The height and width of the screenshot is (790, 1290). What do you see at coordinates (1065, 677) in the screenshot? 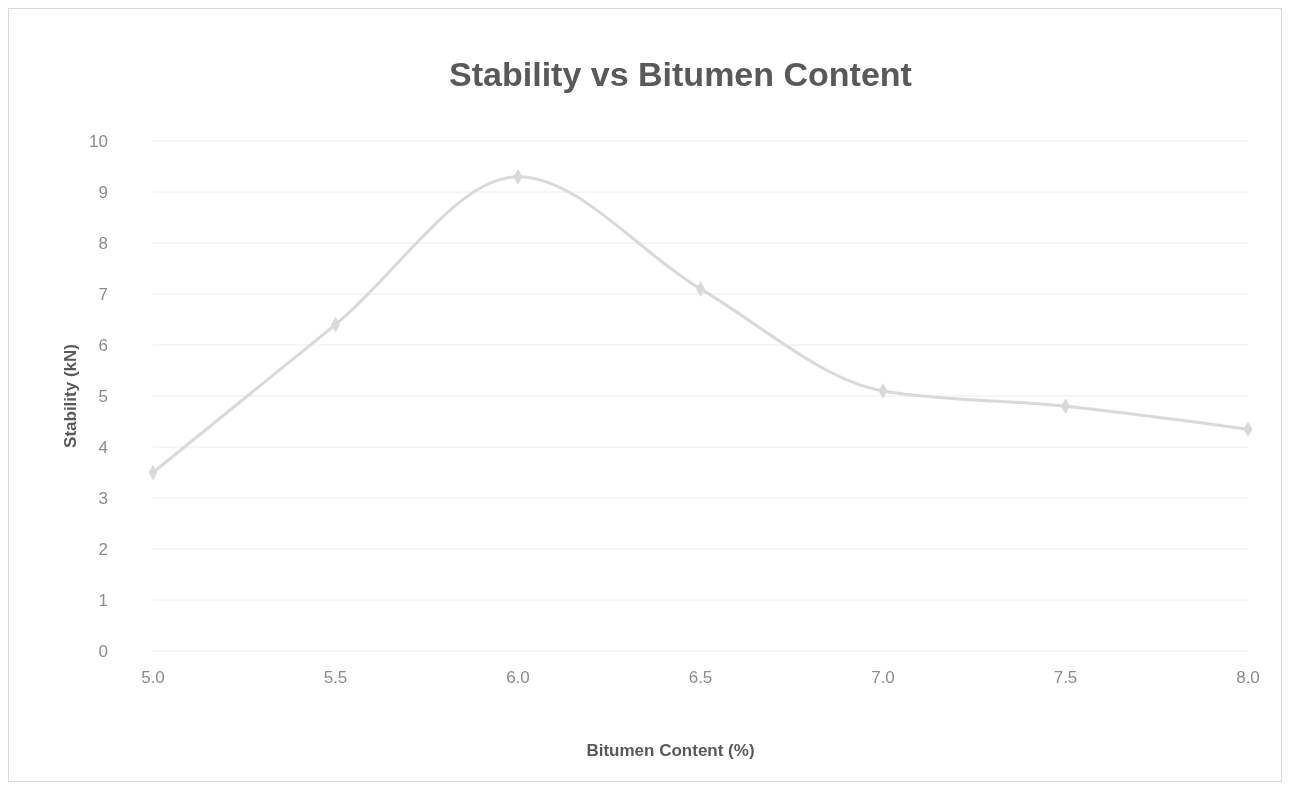
I see `x-tick-label: 7.5` at bounding box center [1065, 677].